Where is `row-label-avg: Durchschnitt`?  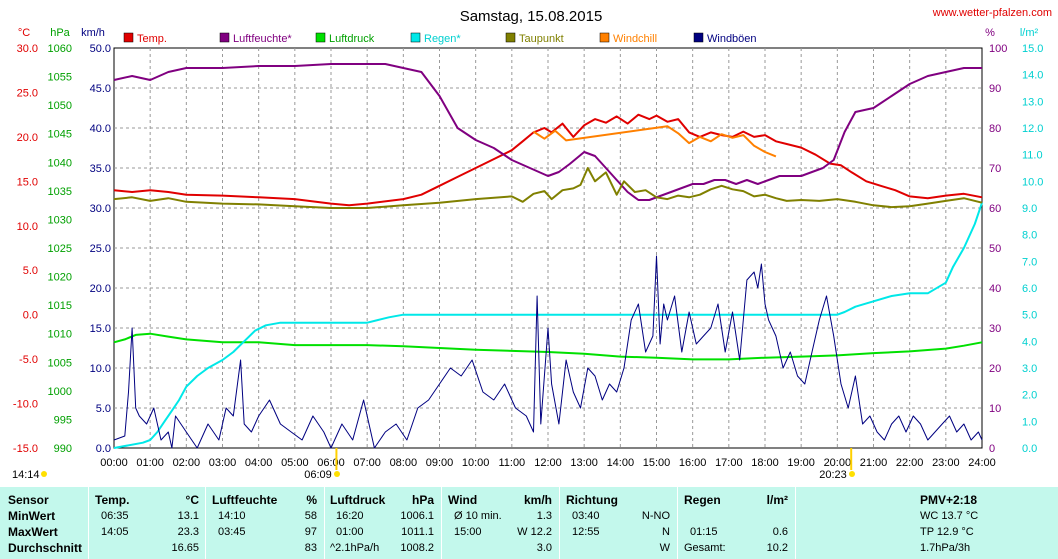
row-label-avg: Durchschnitt is located at coordinates (45, 548).